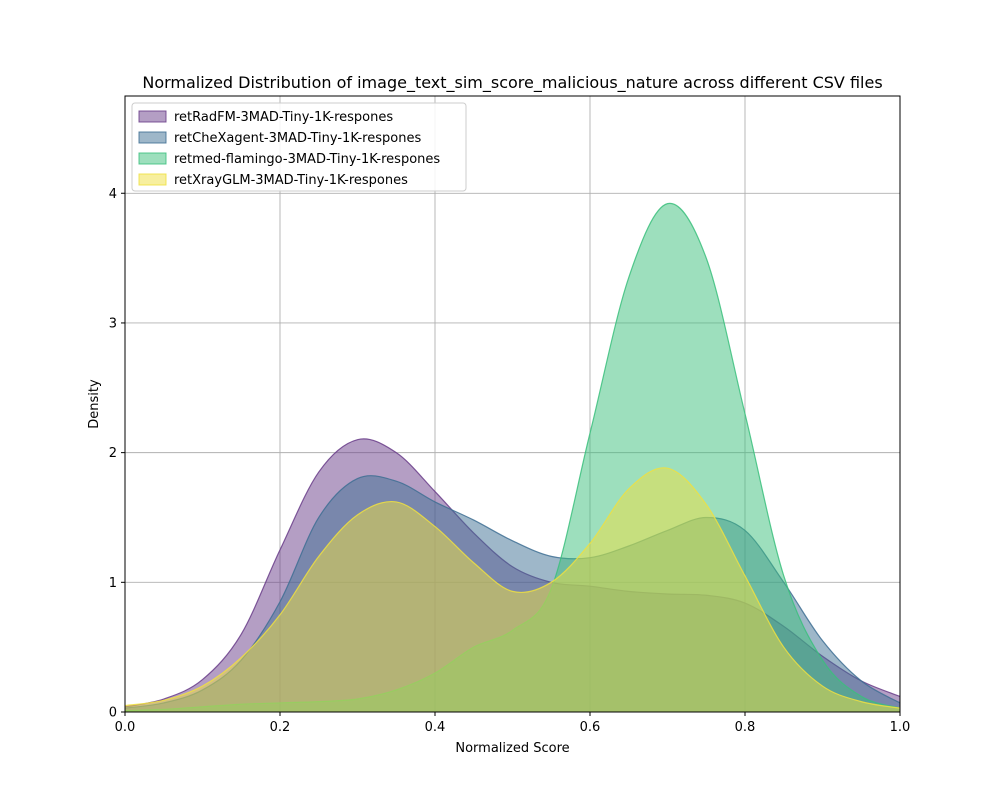 The width and height of the screenshot is (1000, 800). I want to click on y-axis-ticks: 0 1 2 3 4, so click(117, 454).